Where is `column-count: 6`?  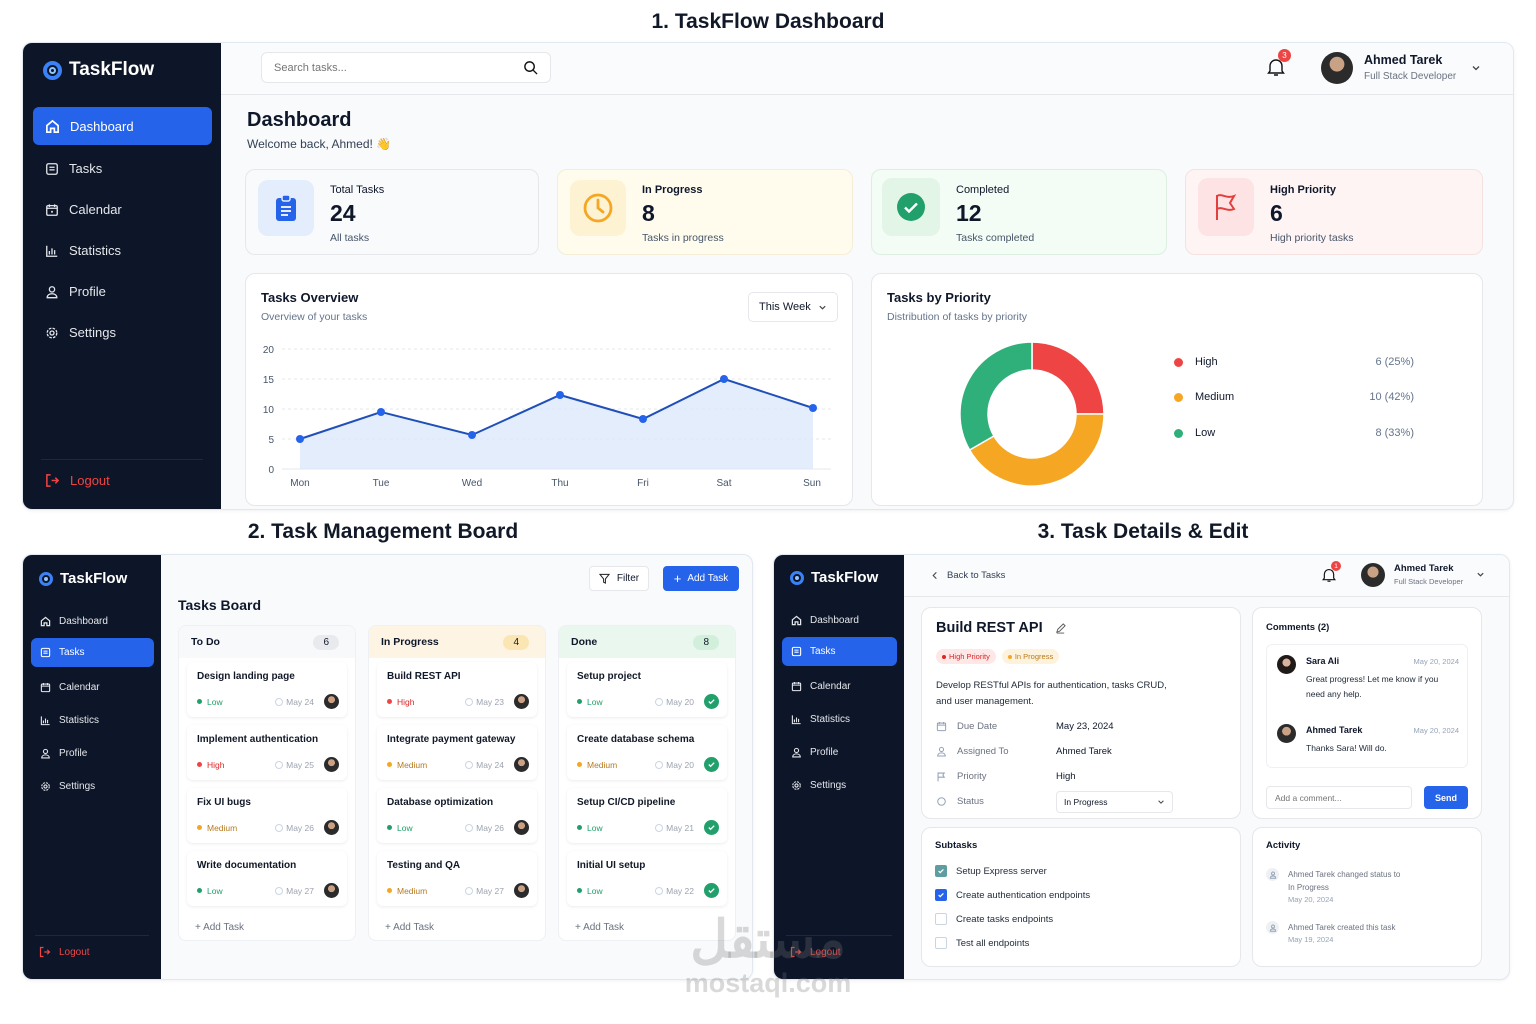 column-count: 6 is located at coordinates (326, 642).